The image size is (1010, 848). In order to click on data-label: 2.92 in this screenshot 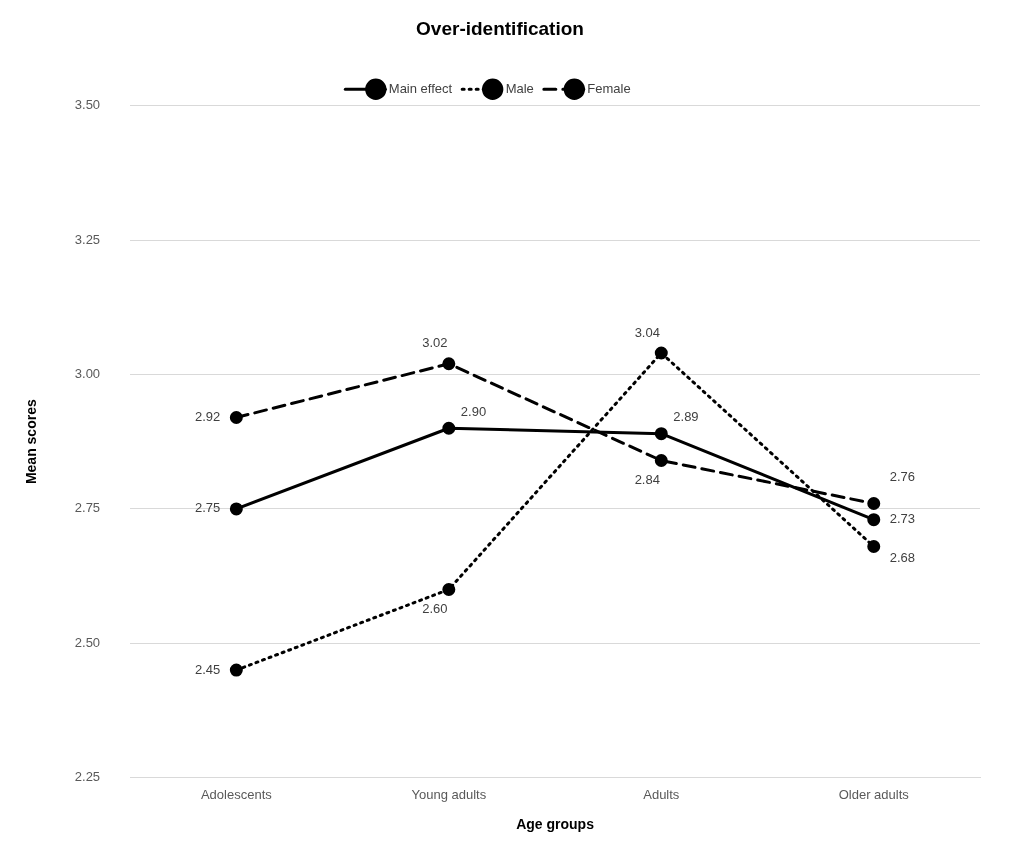, I will do `click(208, 417)`.